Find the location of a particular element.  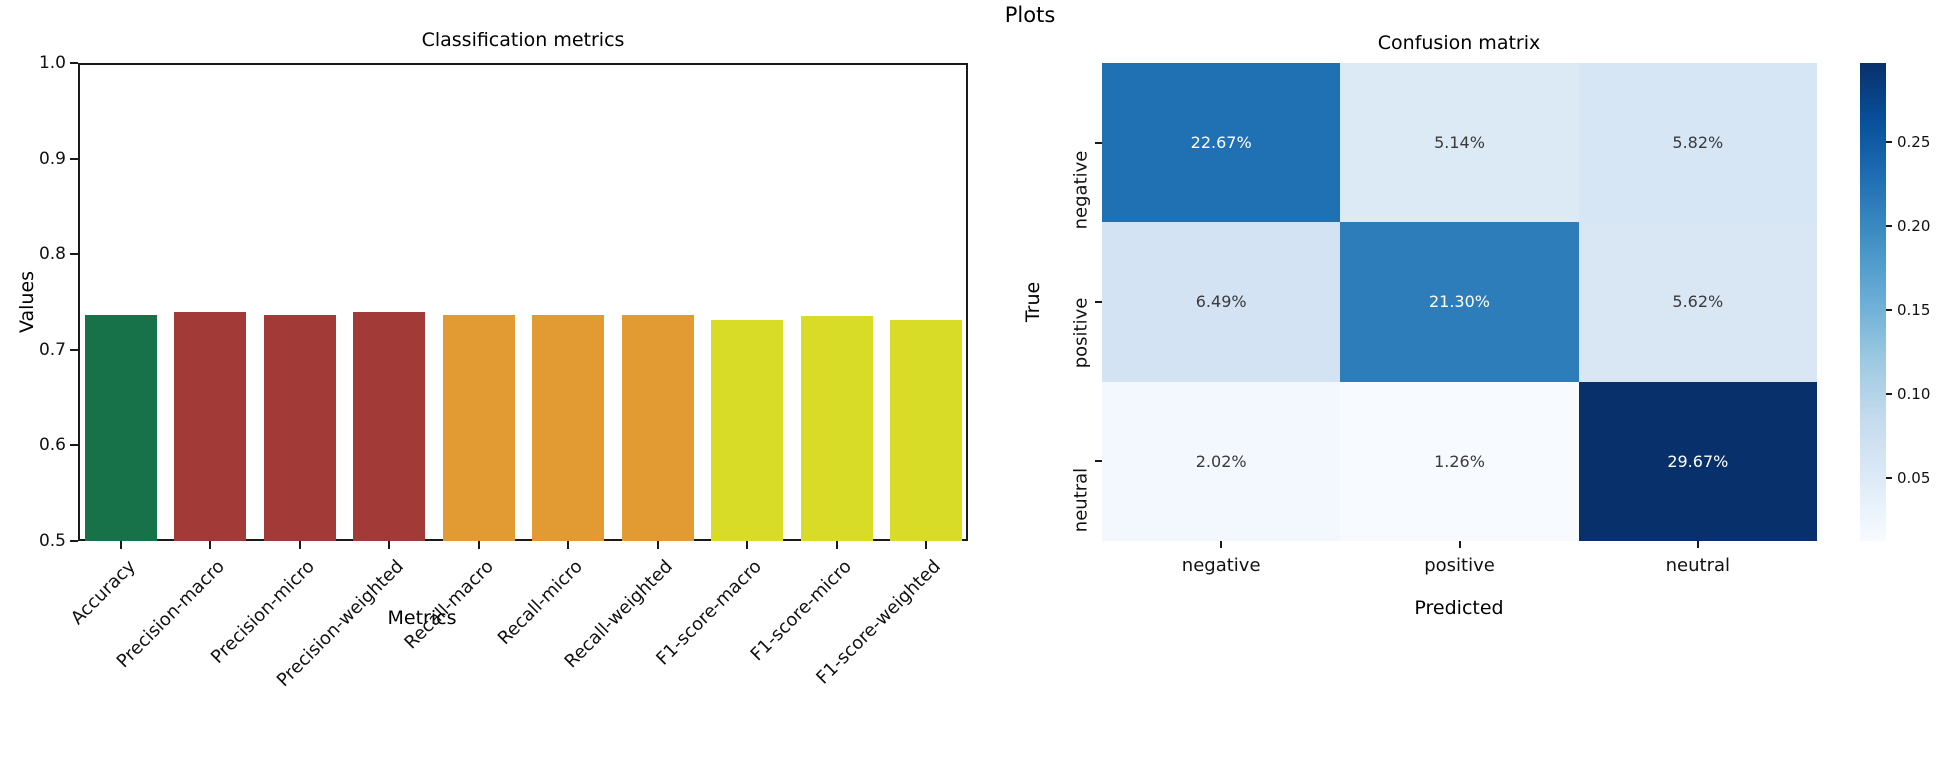

matrix-cell-value: 21.30% is located at coordinates (1459, 302).